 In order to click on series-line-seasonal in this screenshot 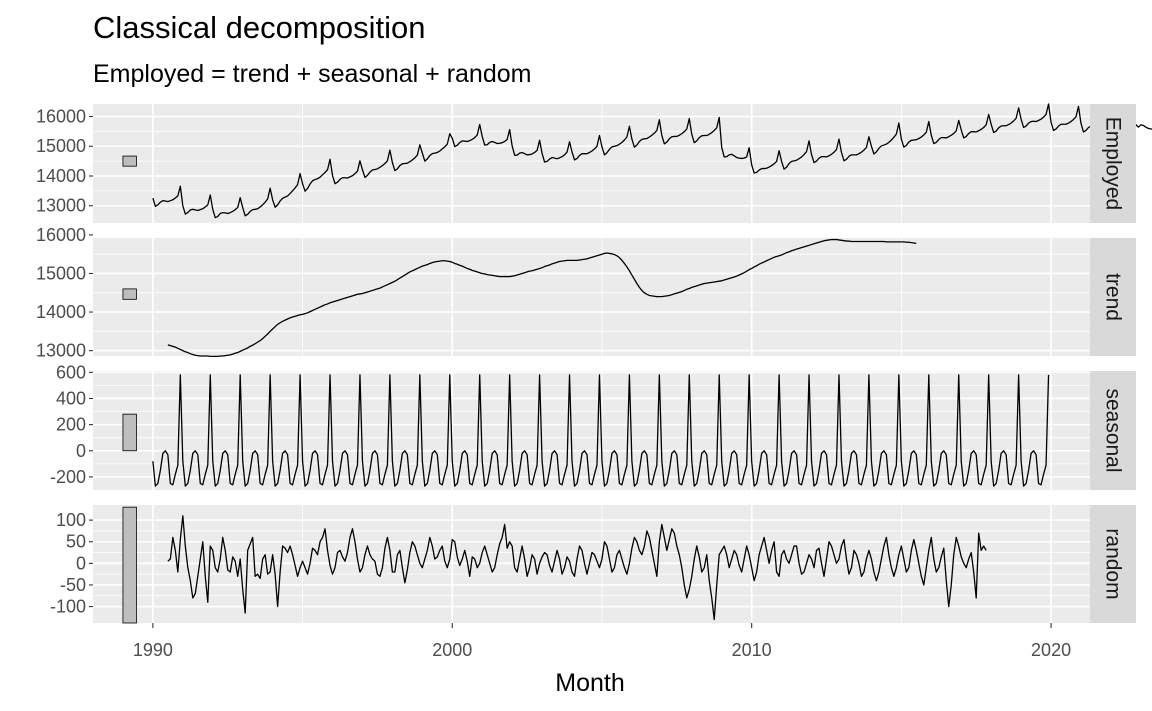, I will do `click(601, 430)`.